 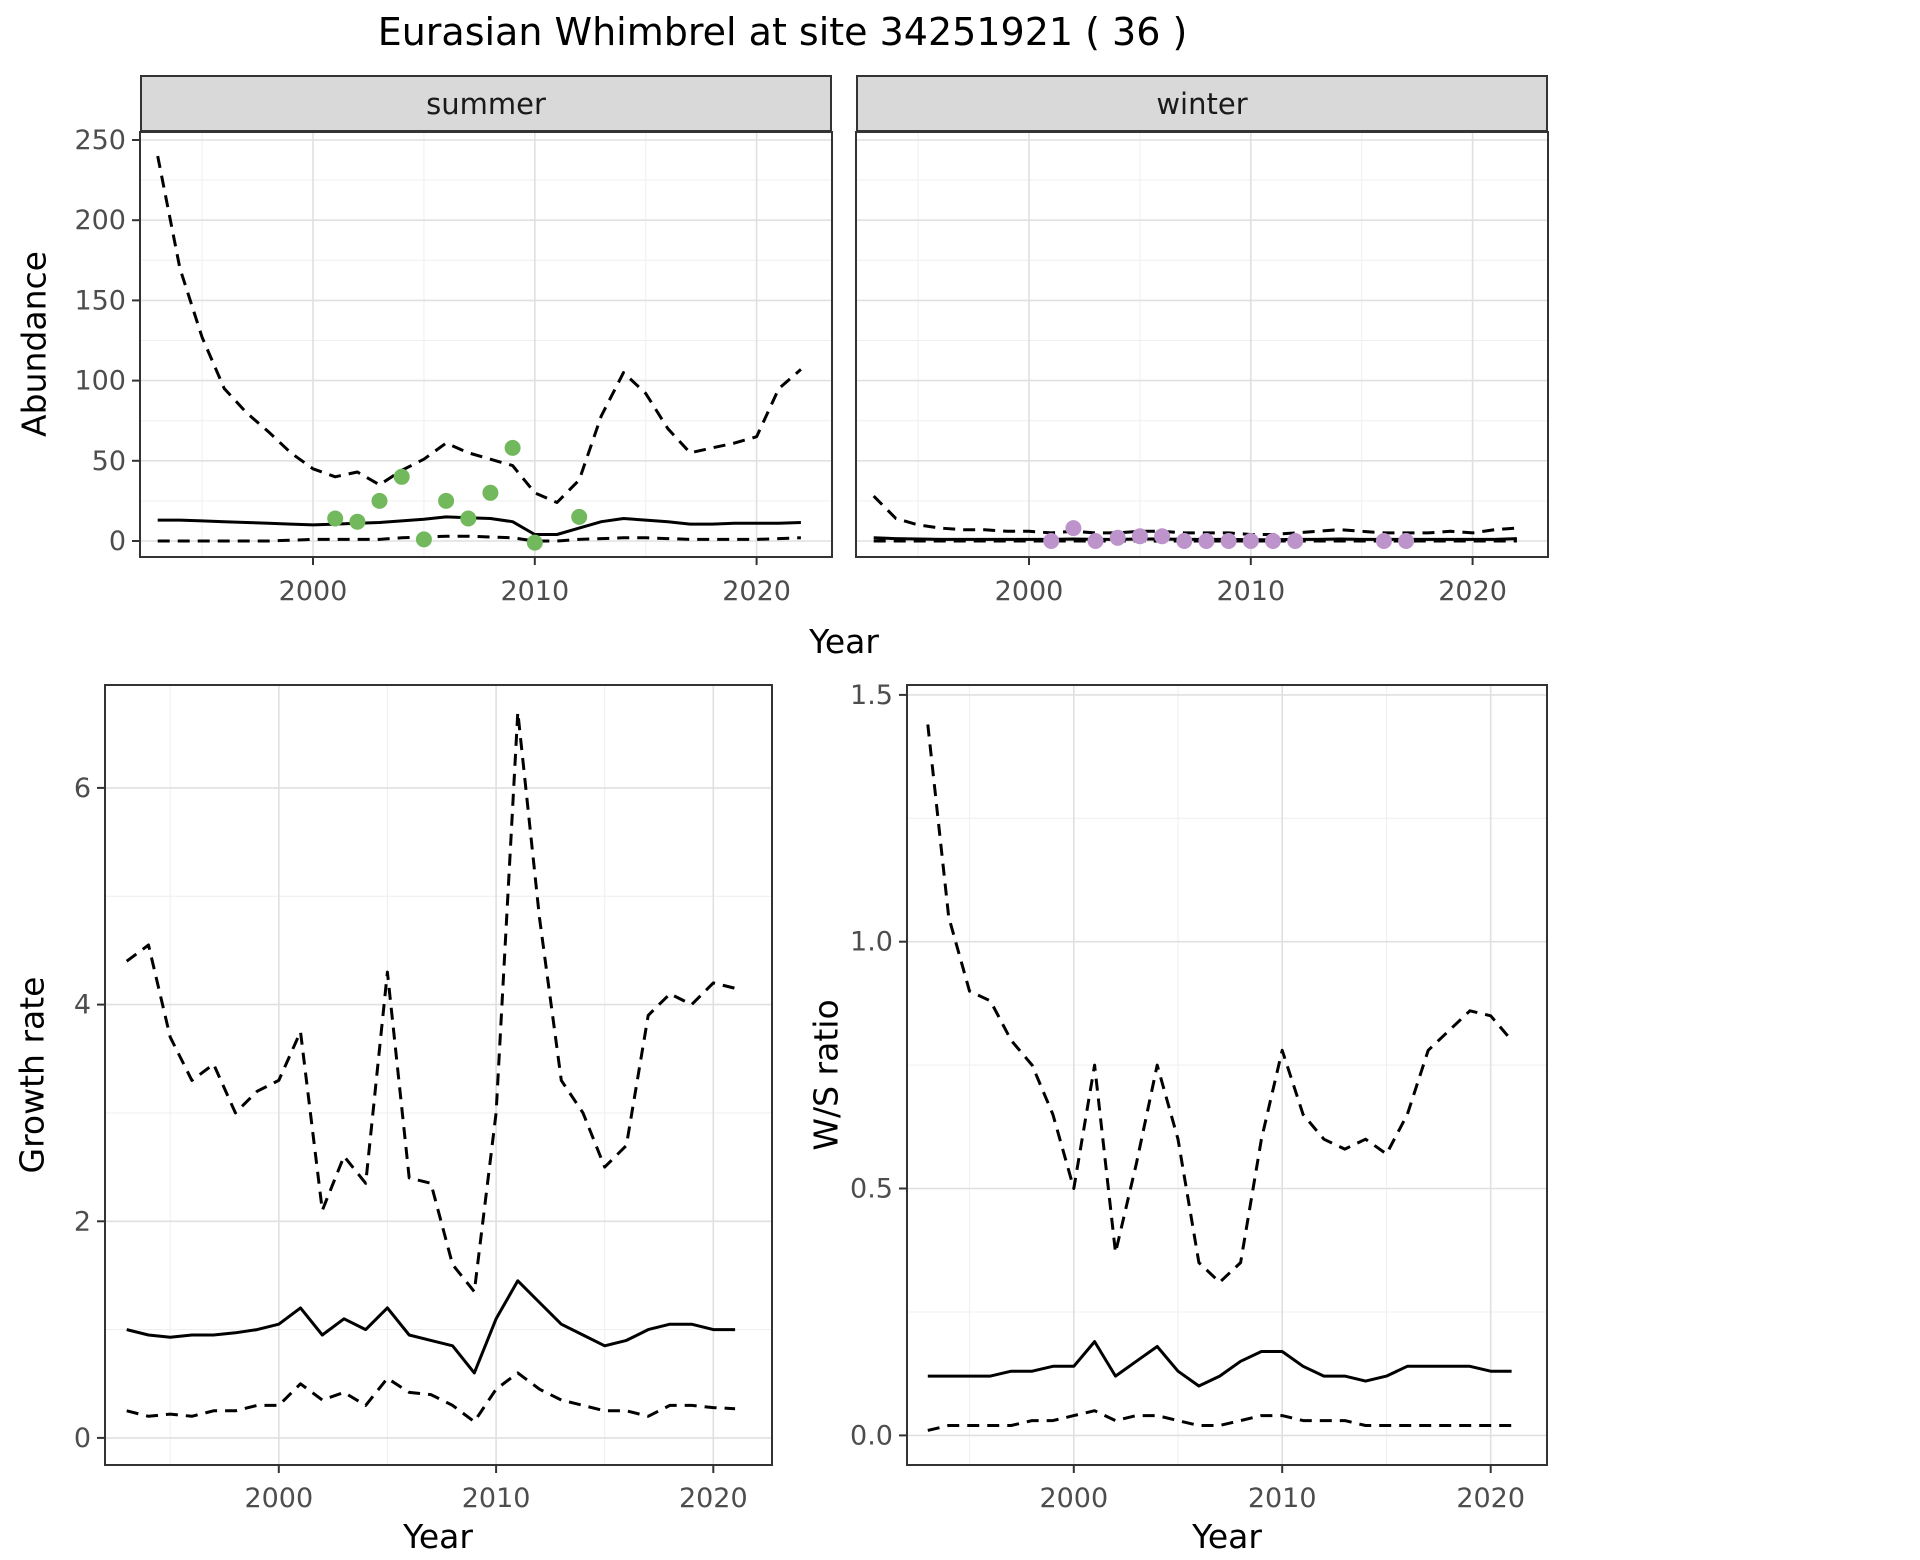 What do you see at coordinates (34, 344) in the screenshot?
I see `abundance-y-axis-title: Abundance` at bounding box center [34, 344].